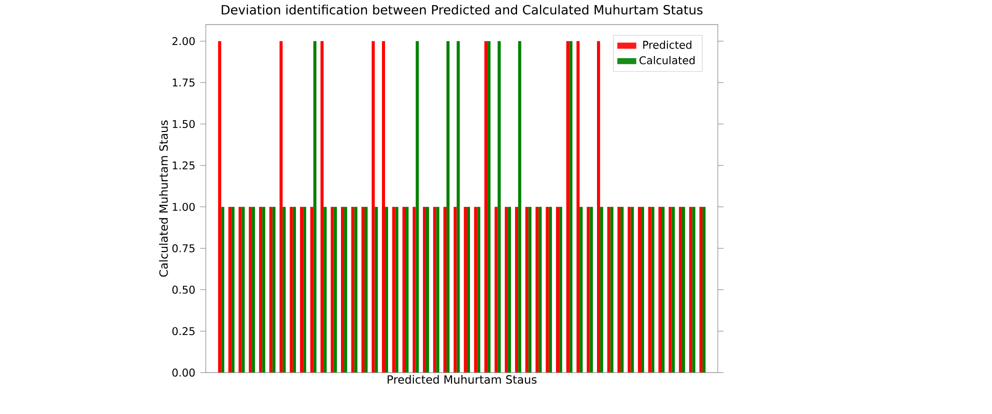 The width and height of the screenshot is (992, 414). Describe the element at coordinates (667, 60) in the screenshot. I see `legend-label: Calculated` at that location.